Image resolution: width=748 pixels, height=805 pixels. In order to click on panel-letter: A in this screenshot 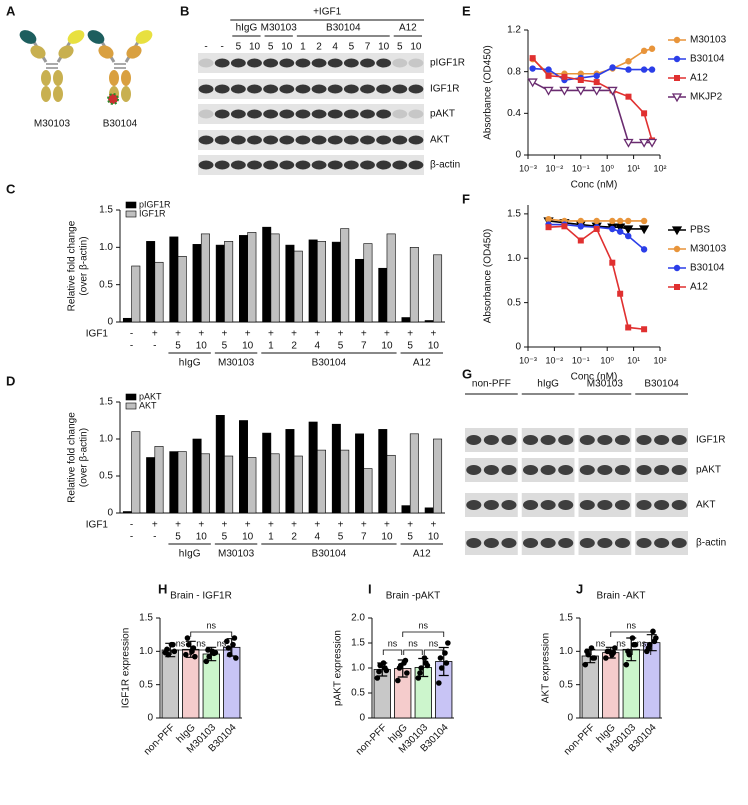, I will do `click(11, 10)`.